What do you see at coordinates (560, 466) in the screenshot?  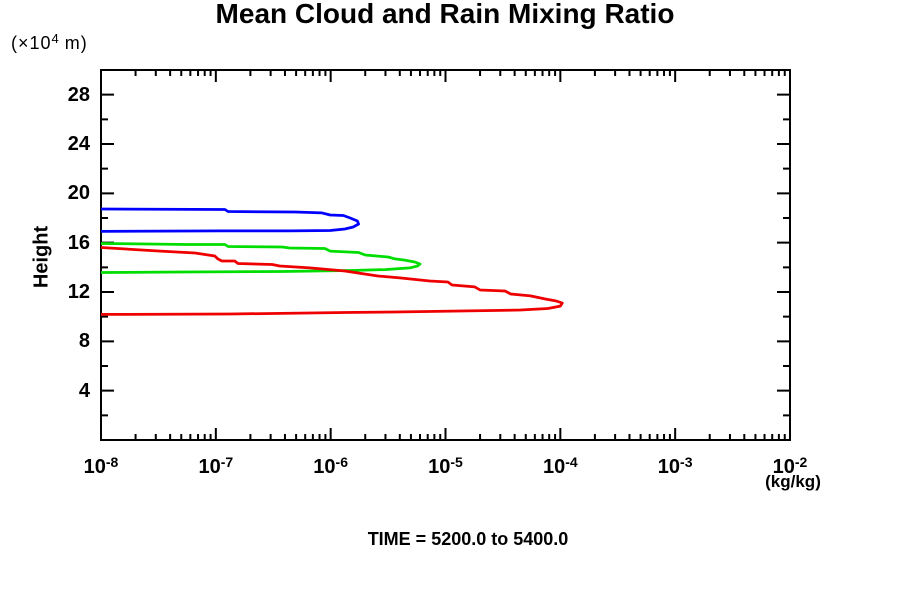 I see `x-tick-label: 10⁻⁴` at bounding box center [560, 466].